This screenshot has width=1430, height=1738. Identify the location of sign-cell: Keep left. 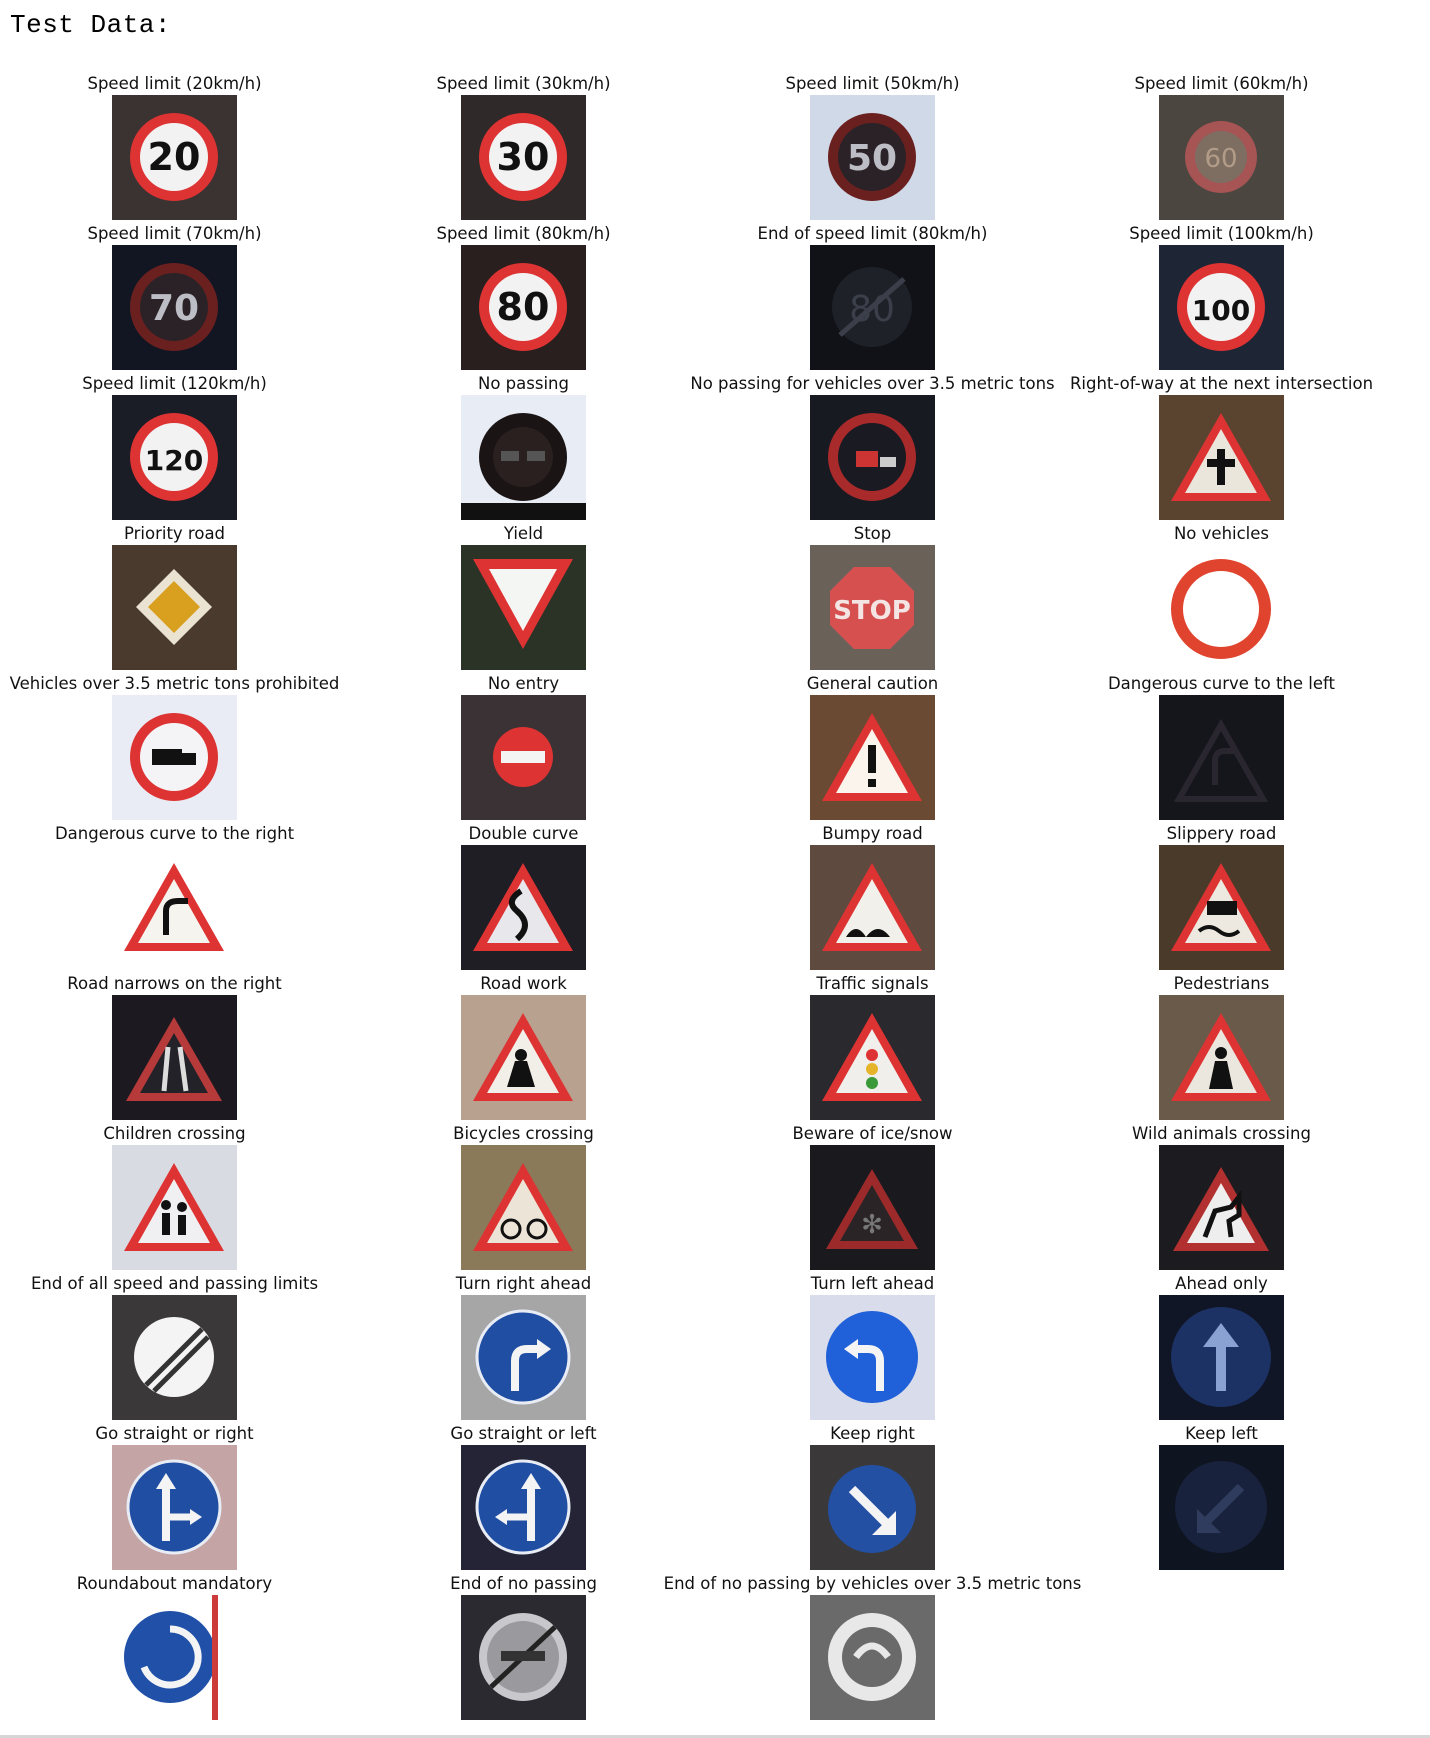
(1221, 1495).